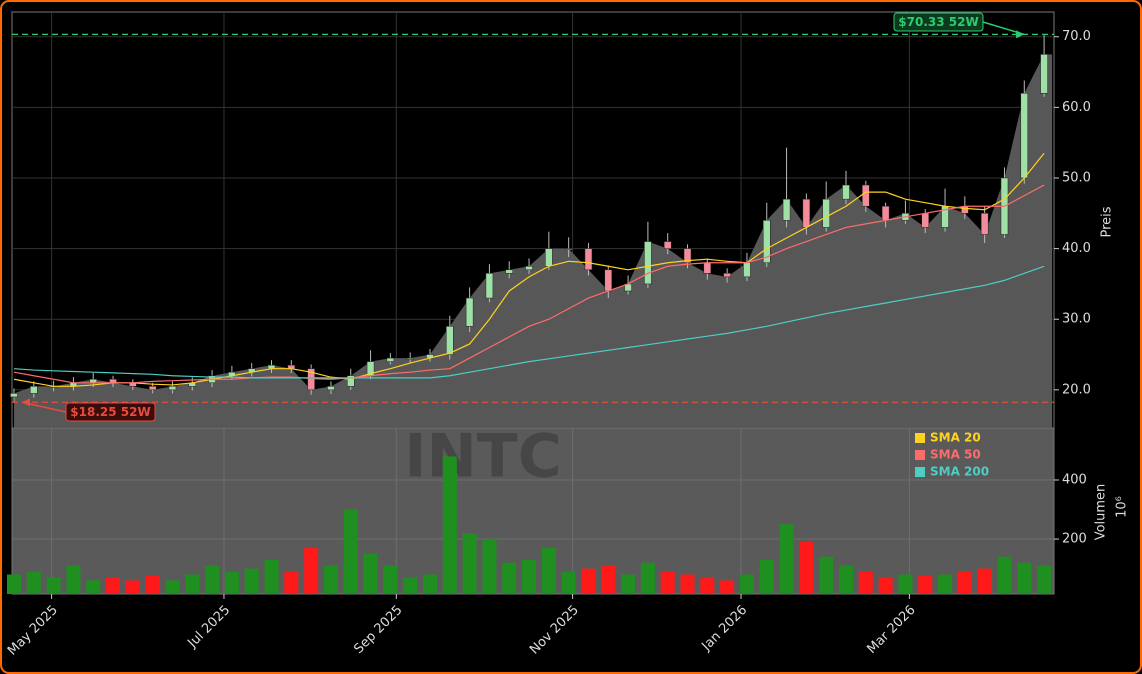 This screenshot has width=1142, height=674. What do you see at coordinates (1076, 107) in the screenshot?
I see `y-tick-label: 60.0` at bounding box center [1076, 107].